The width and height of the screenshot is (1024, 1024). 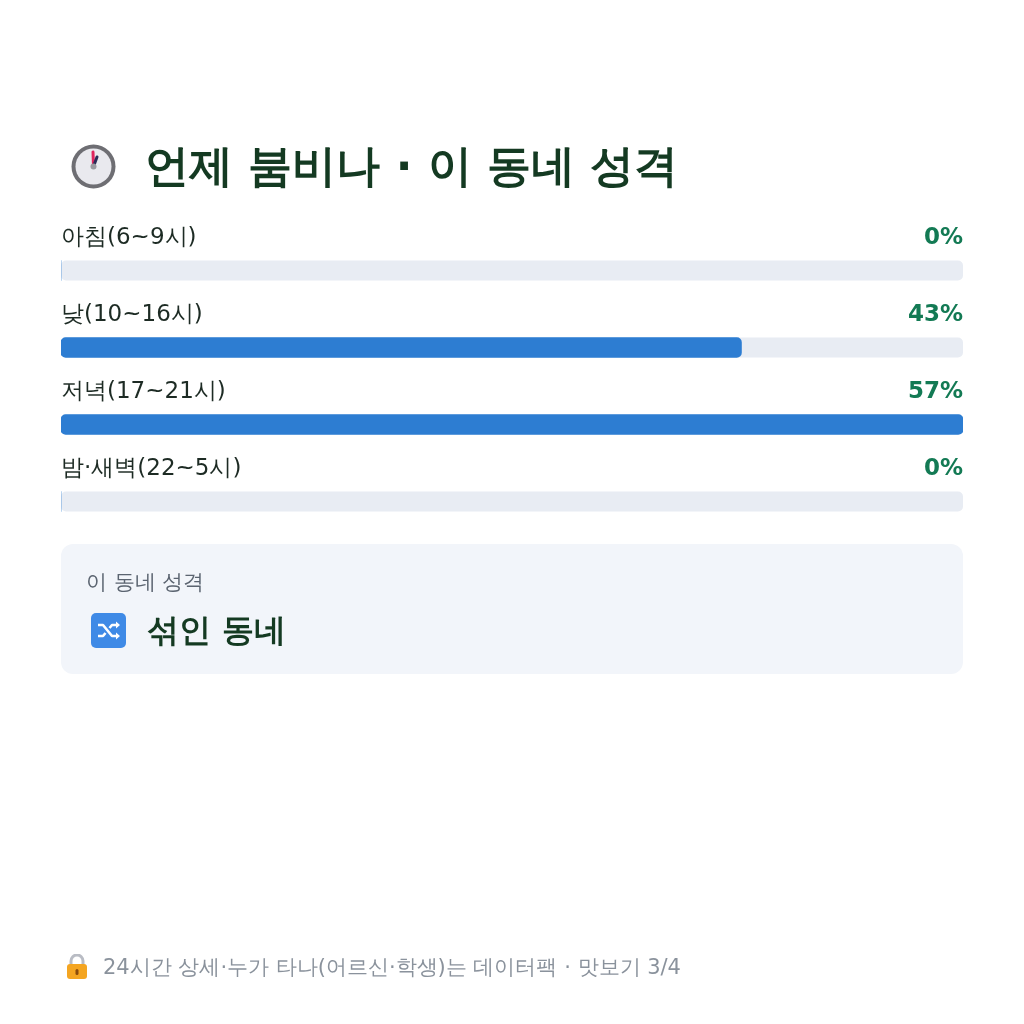 I want to click on data-label: 43%, so click(x=935, y=313).